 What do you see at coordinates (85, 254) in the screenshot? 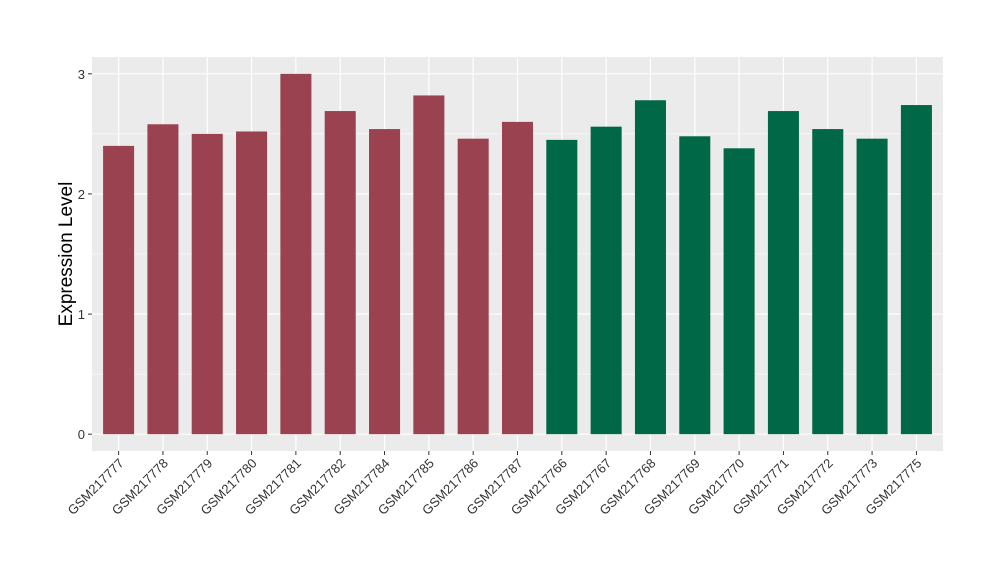
I see `y-axis: 0 1 2 3` at bounding box center [85, 254].